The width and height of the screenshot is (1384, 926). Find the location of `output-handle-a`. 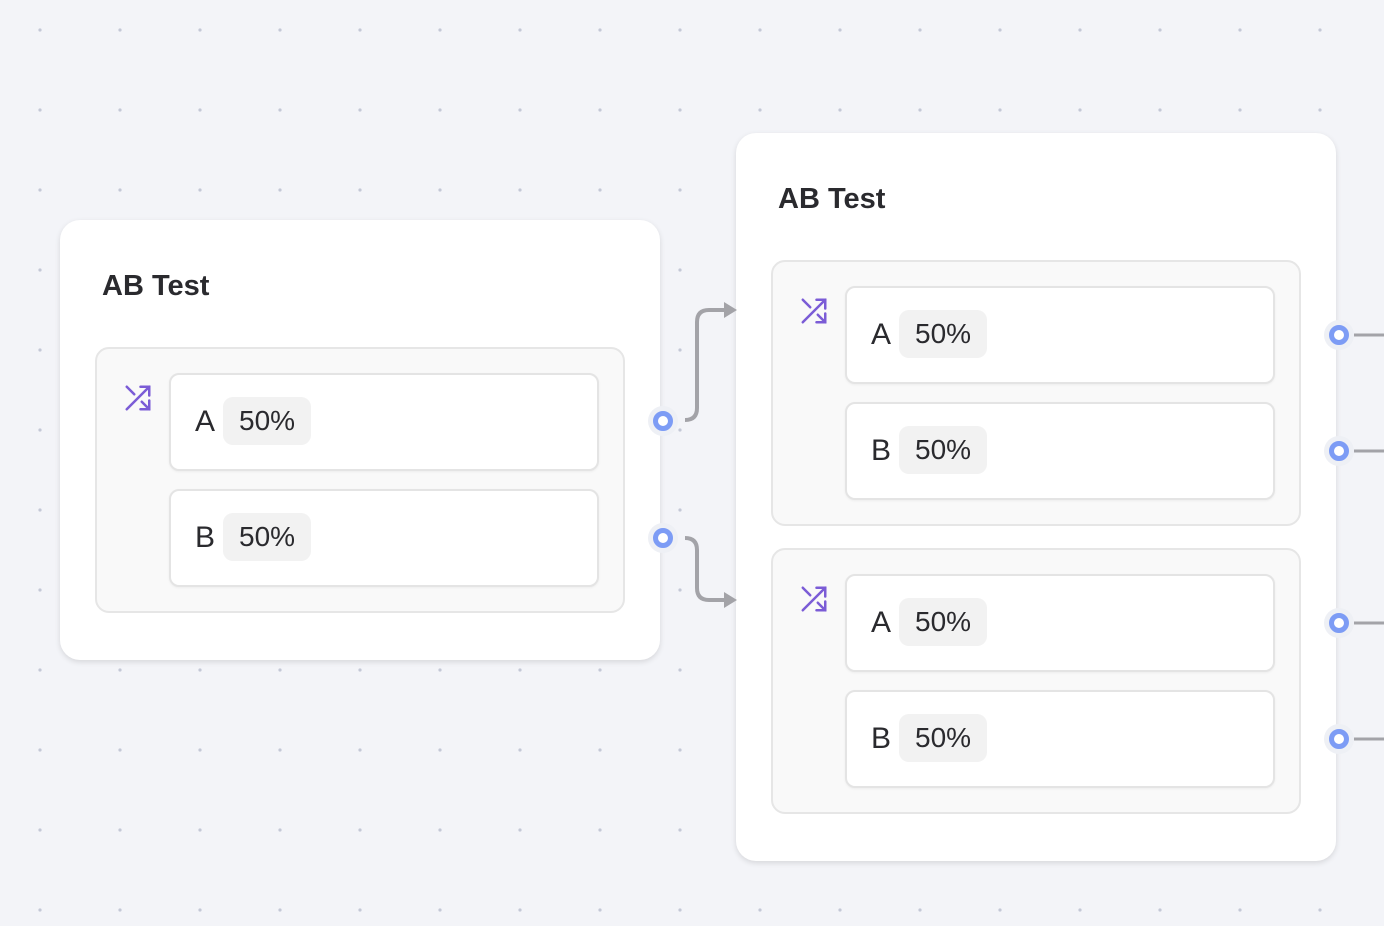

output-handle-a is located at coordinates (663, 421).